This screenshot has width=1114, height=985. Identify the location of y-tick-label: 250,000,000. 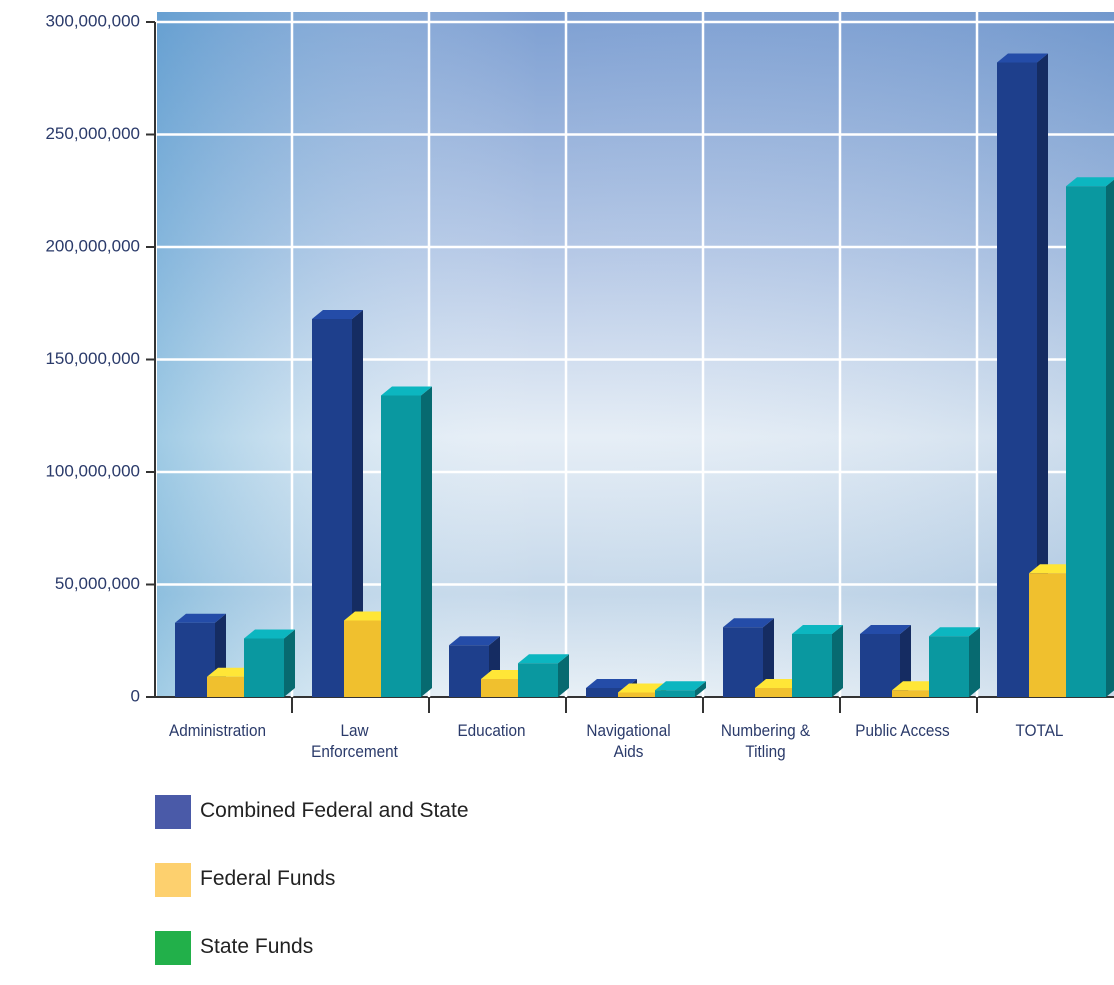
(92, 133).